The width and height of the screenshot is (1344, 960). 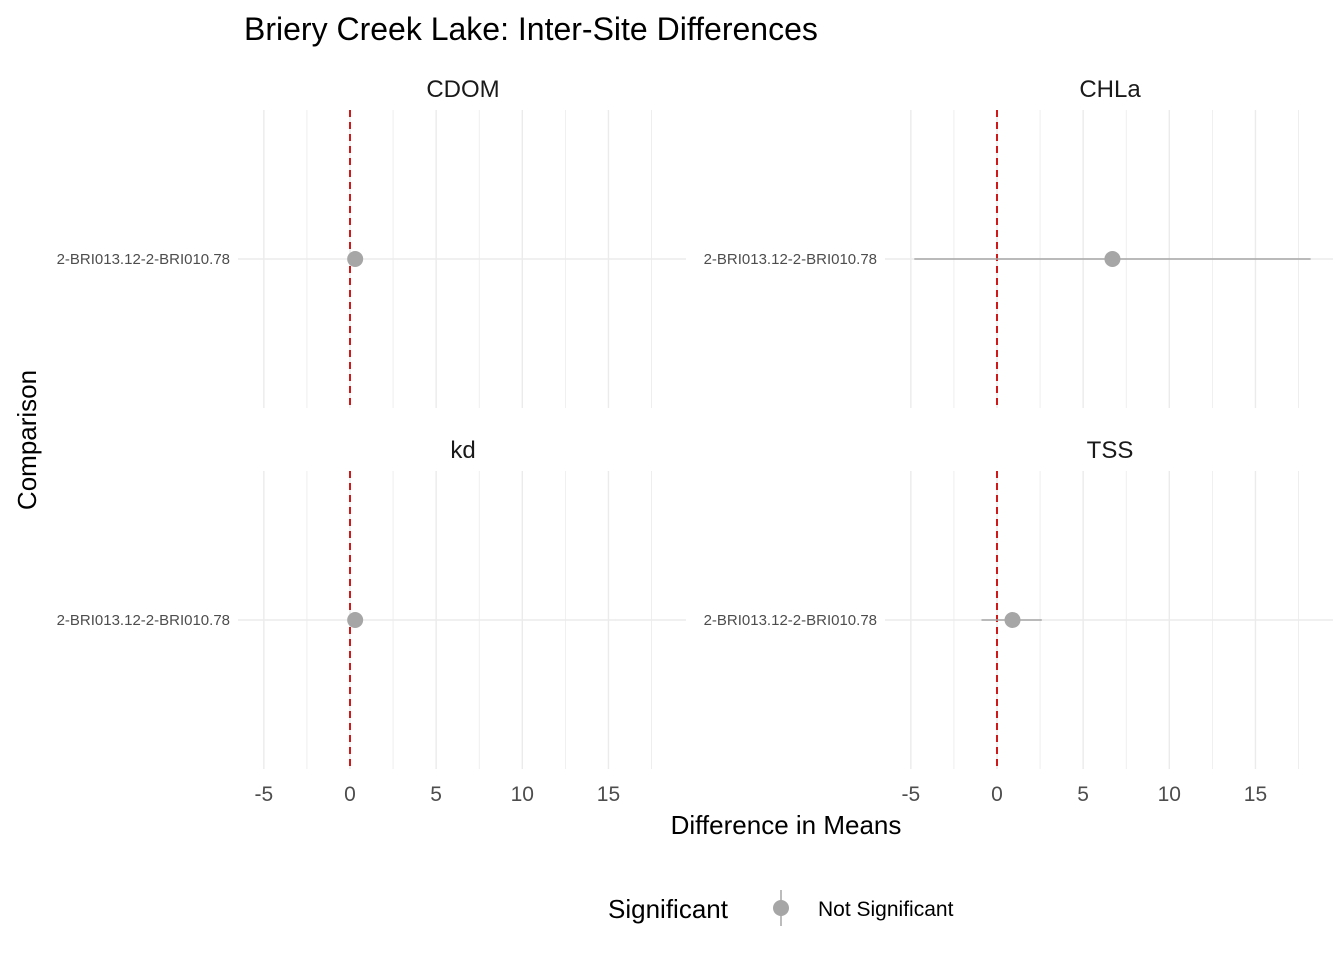 What do you see at coordinates (143, 620) in the screenshot?
I see `y-tick-label-kd: 2-BRI013.12-2-BRI010.78` at bounding box center [143, 620].